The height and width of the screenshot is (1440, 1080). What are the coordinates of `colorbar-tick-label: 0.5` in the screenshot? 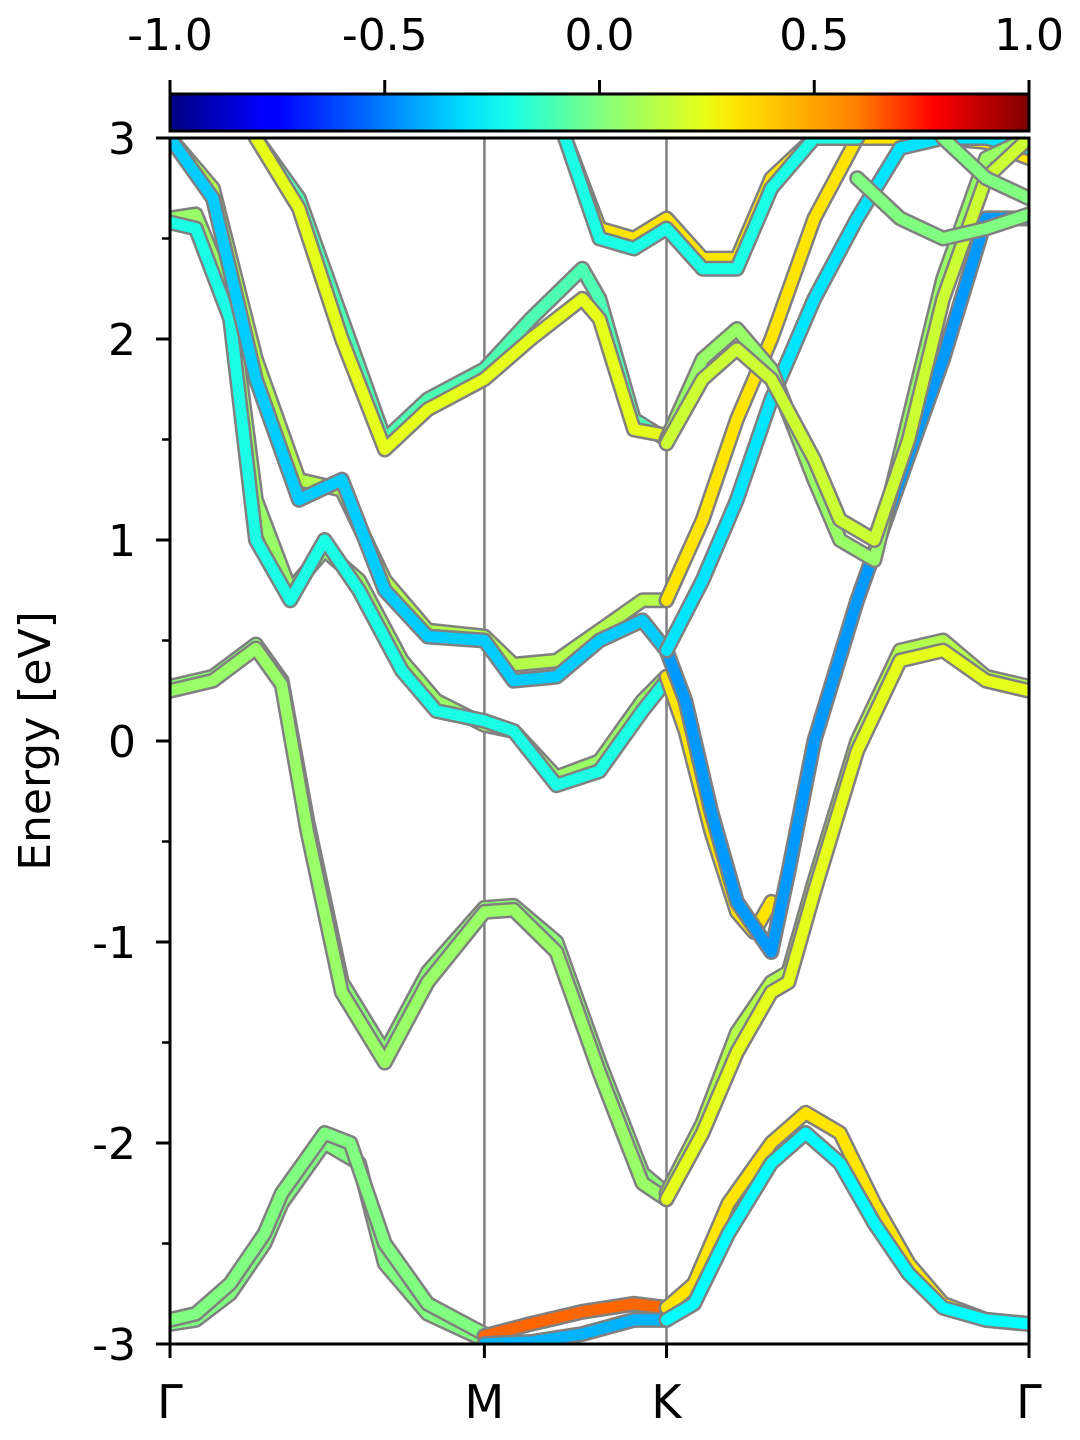 It's located at (814, 35).